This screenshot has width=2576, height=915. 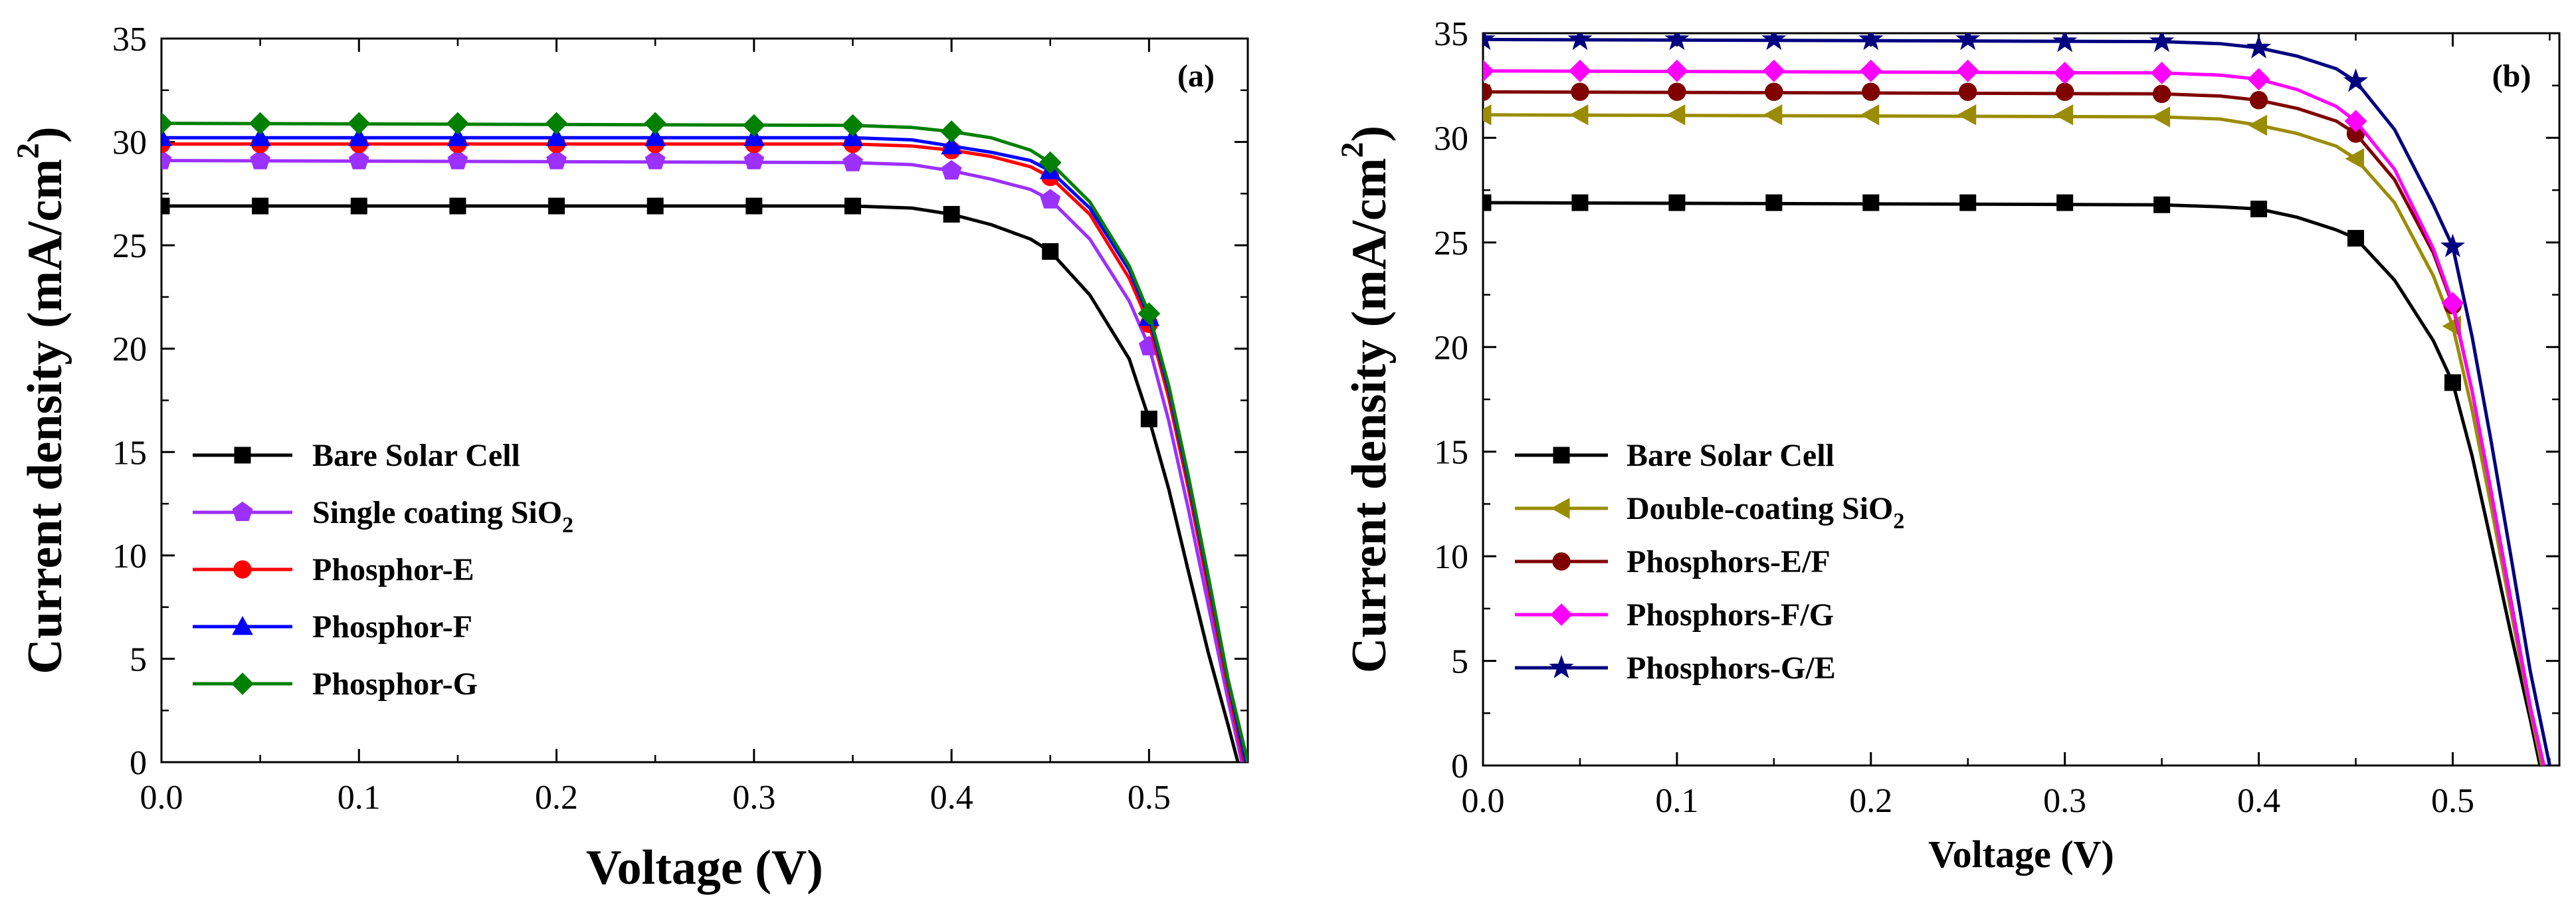 What do you see at coordinates (1460, 662) in the screenshot?
I see `y-tick-label: 5` at bounding box center [1460, 662].